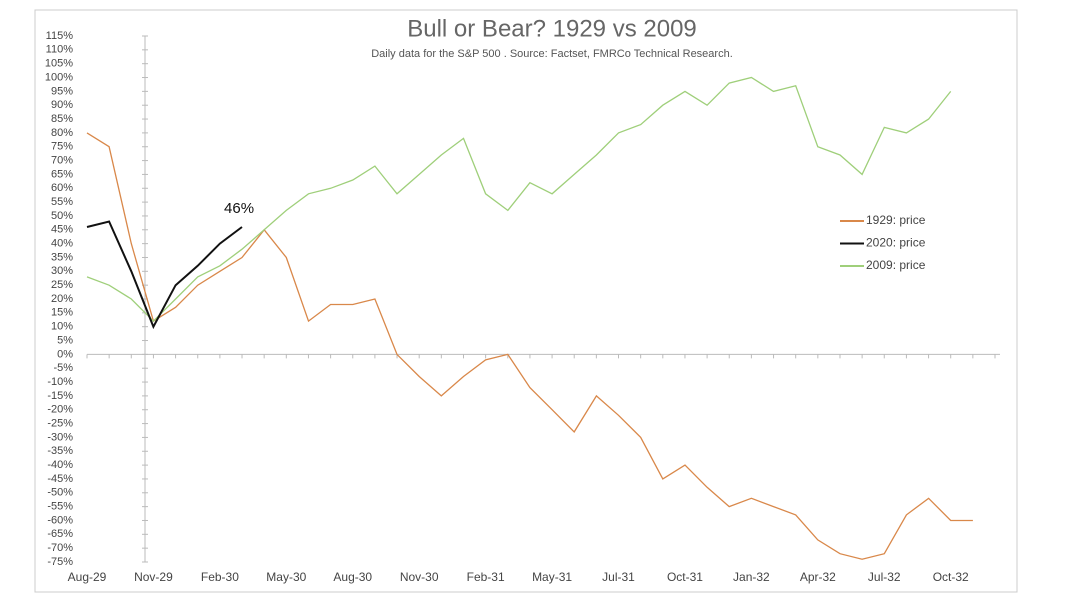 The height and width of the screenshot is (604, 1083). What do you see at coordinates (286, 577) in the screenshot?
I see `x-tick-label: May-30` at bounding box center [286, 577].